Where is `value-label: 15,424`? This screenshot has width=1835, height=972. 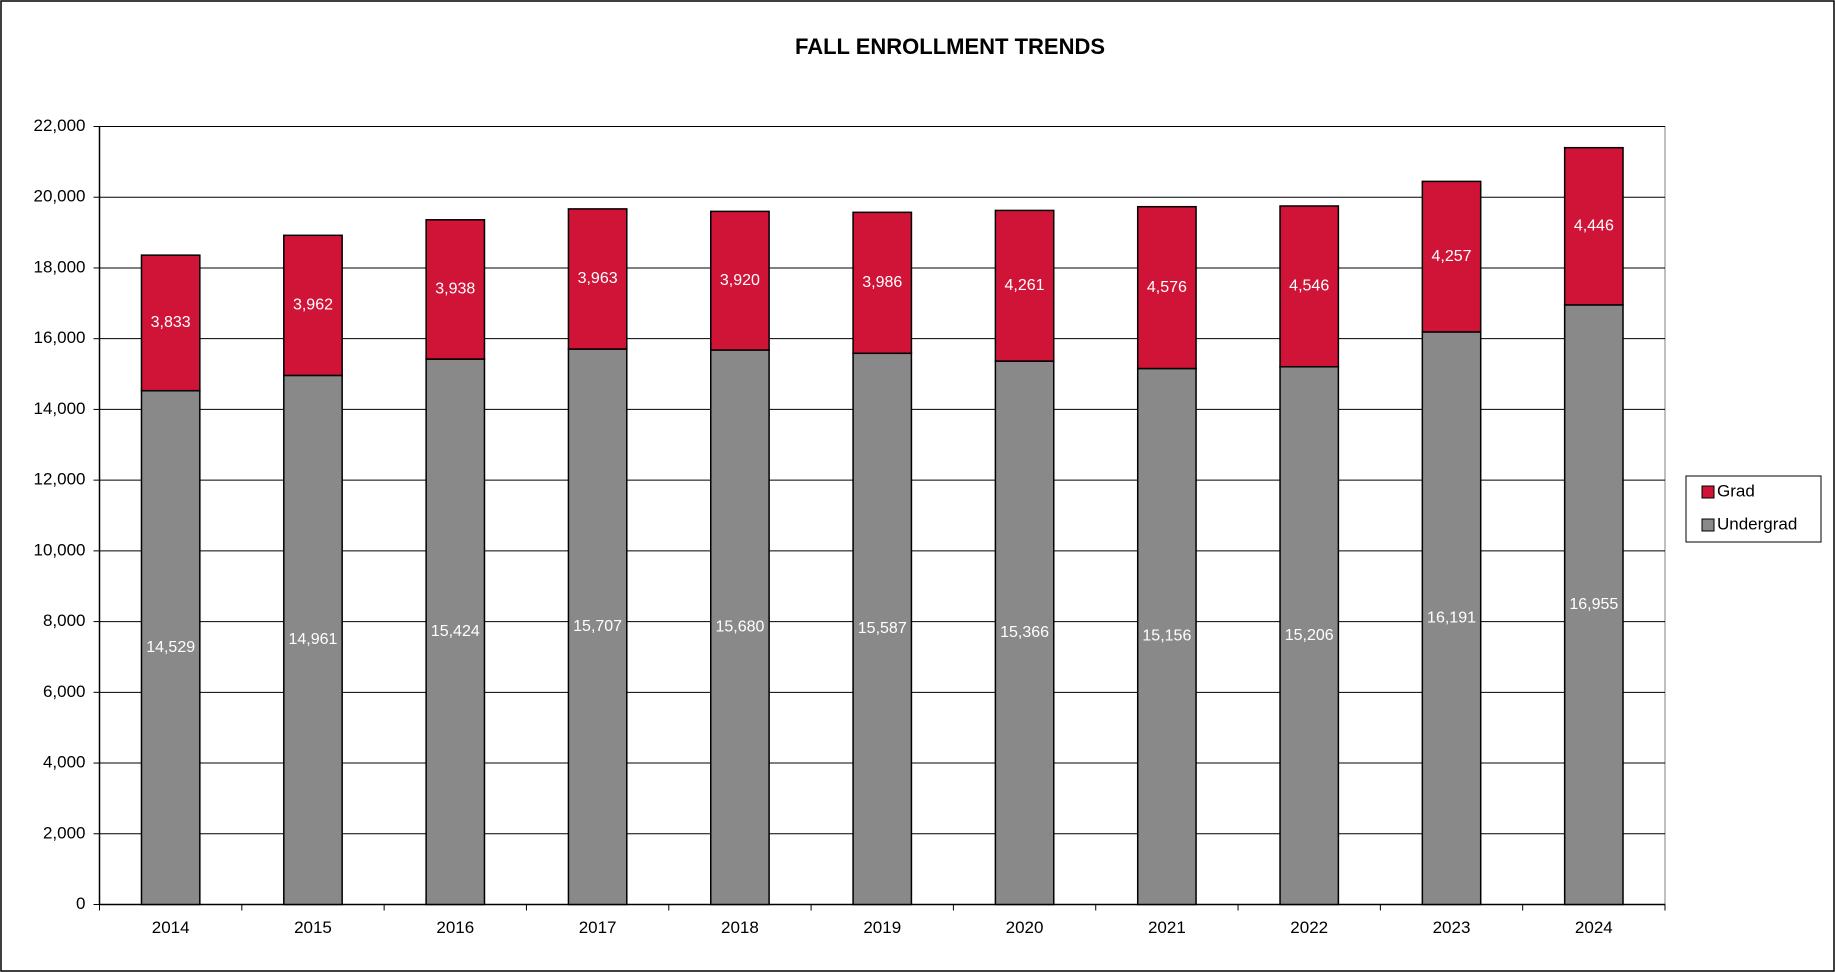 value-label: 15,424 is located at coordinates (455, 631).